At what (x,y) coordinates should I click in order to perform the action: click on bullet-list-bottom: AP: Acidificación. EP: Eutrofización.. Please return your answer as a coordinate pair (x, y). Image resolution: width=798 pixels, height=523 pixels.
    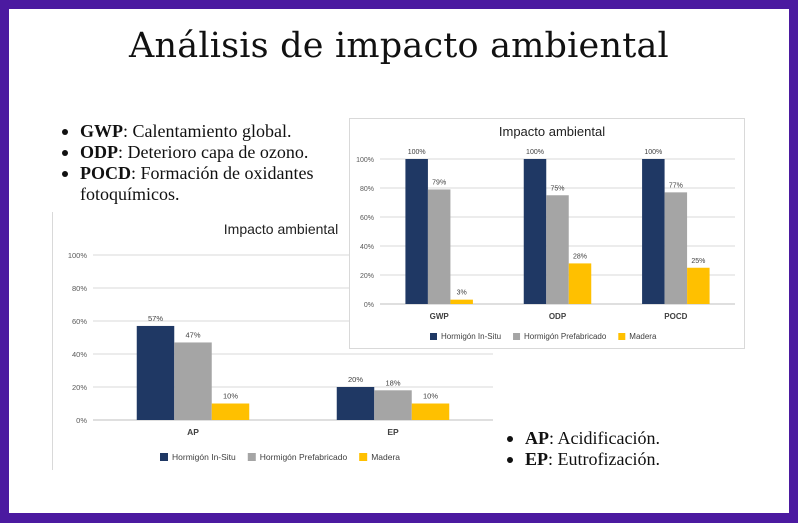
    Looking at the image, I should click on (635, 449).